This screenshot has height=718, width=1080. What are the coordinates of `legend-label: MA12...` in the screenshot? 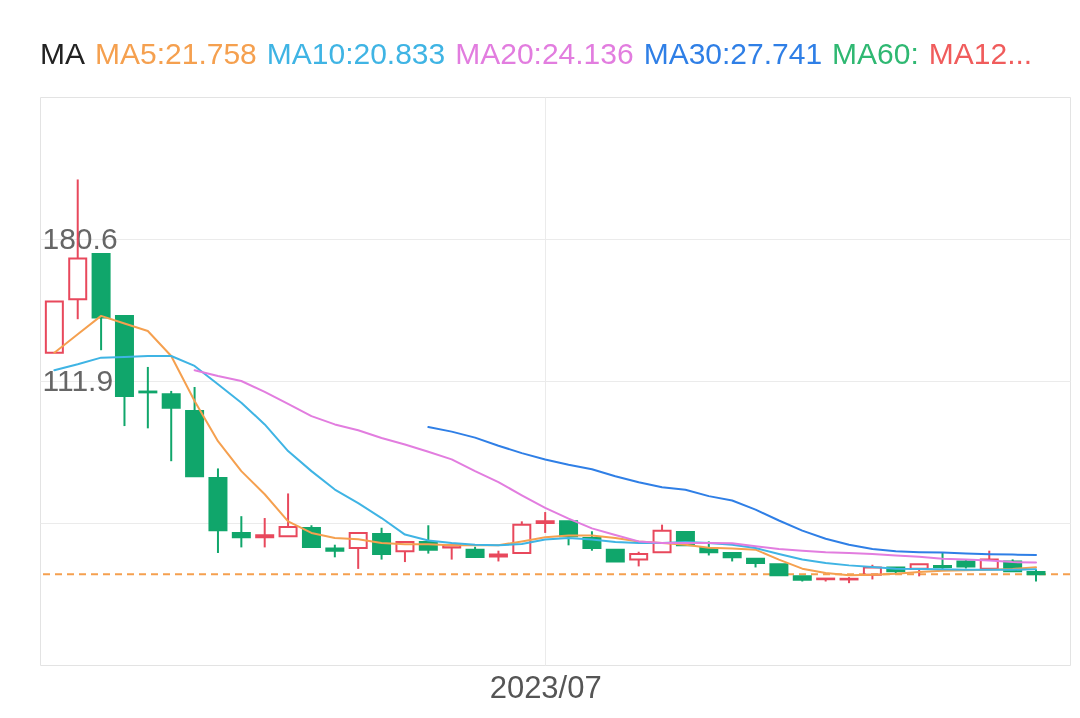 It's located at (980, 53).